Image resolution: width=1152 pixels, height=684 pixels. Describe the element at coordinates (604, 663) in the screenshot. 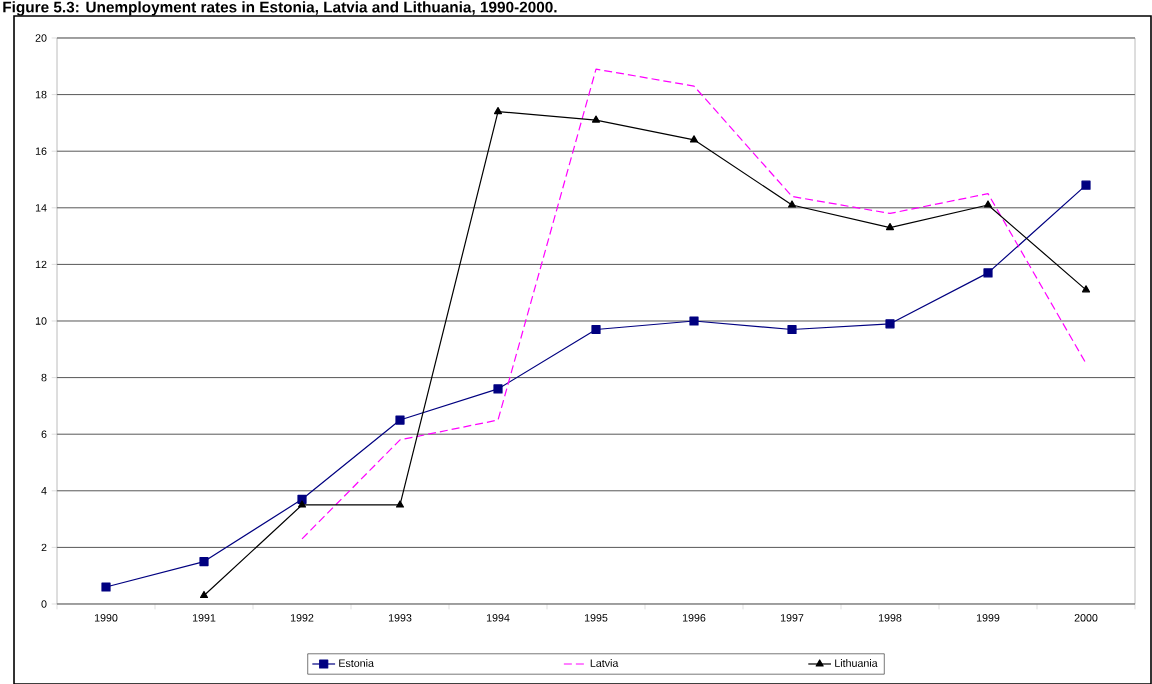

I see `legend-label: Latvia` at that location.